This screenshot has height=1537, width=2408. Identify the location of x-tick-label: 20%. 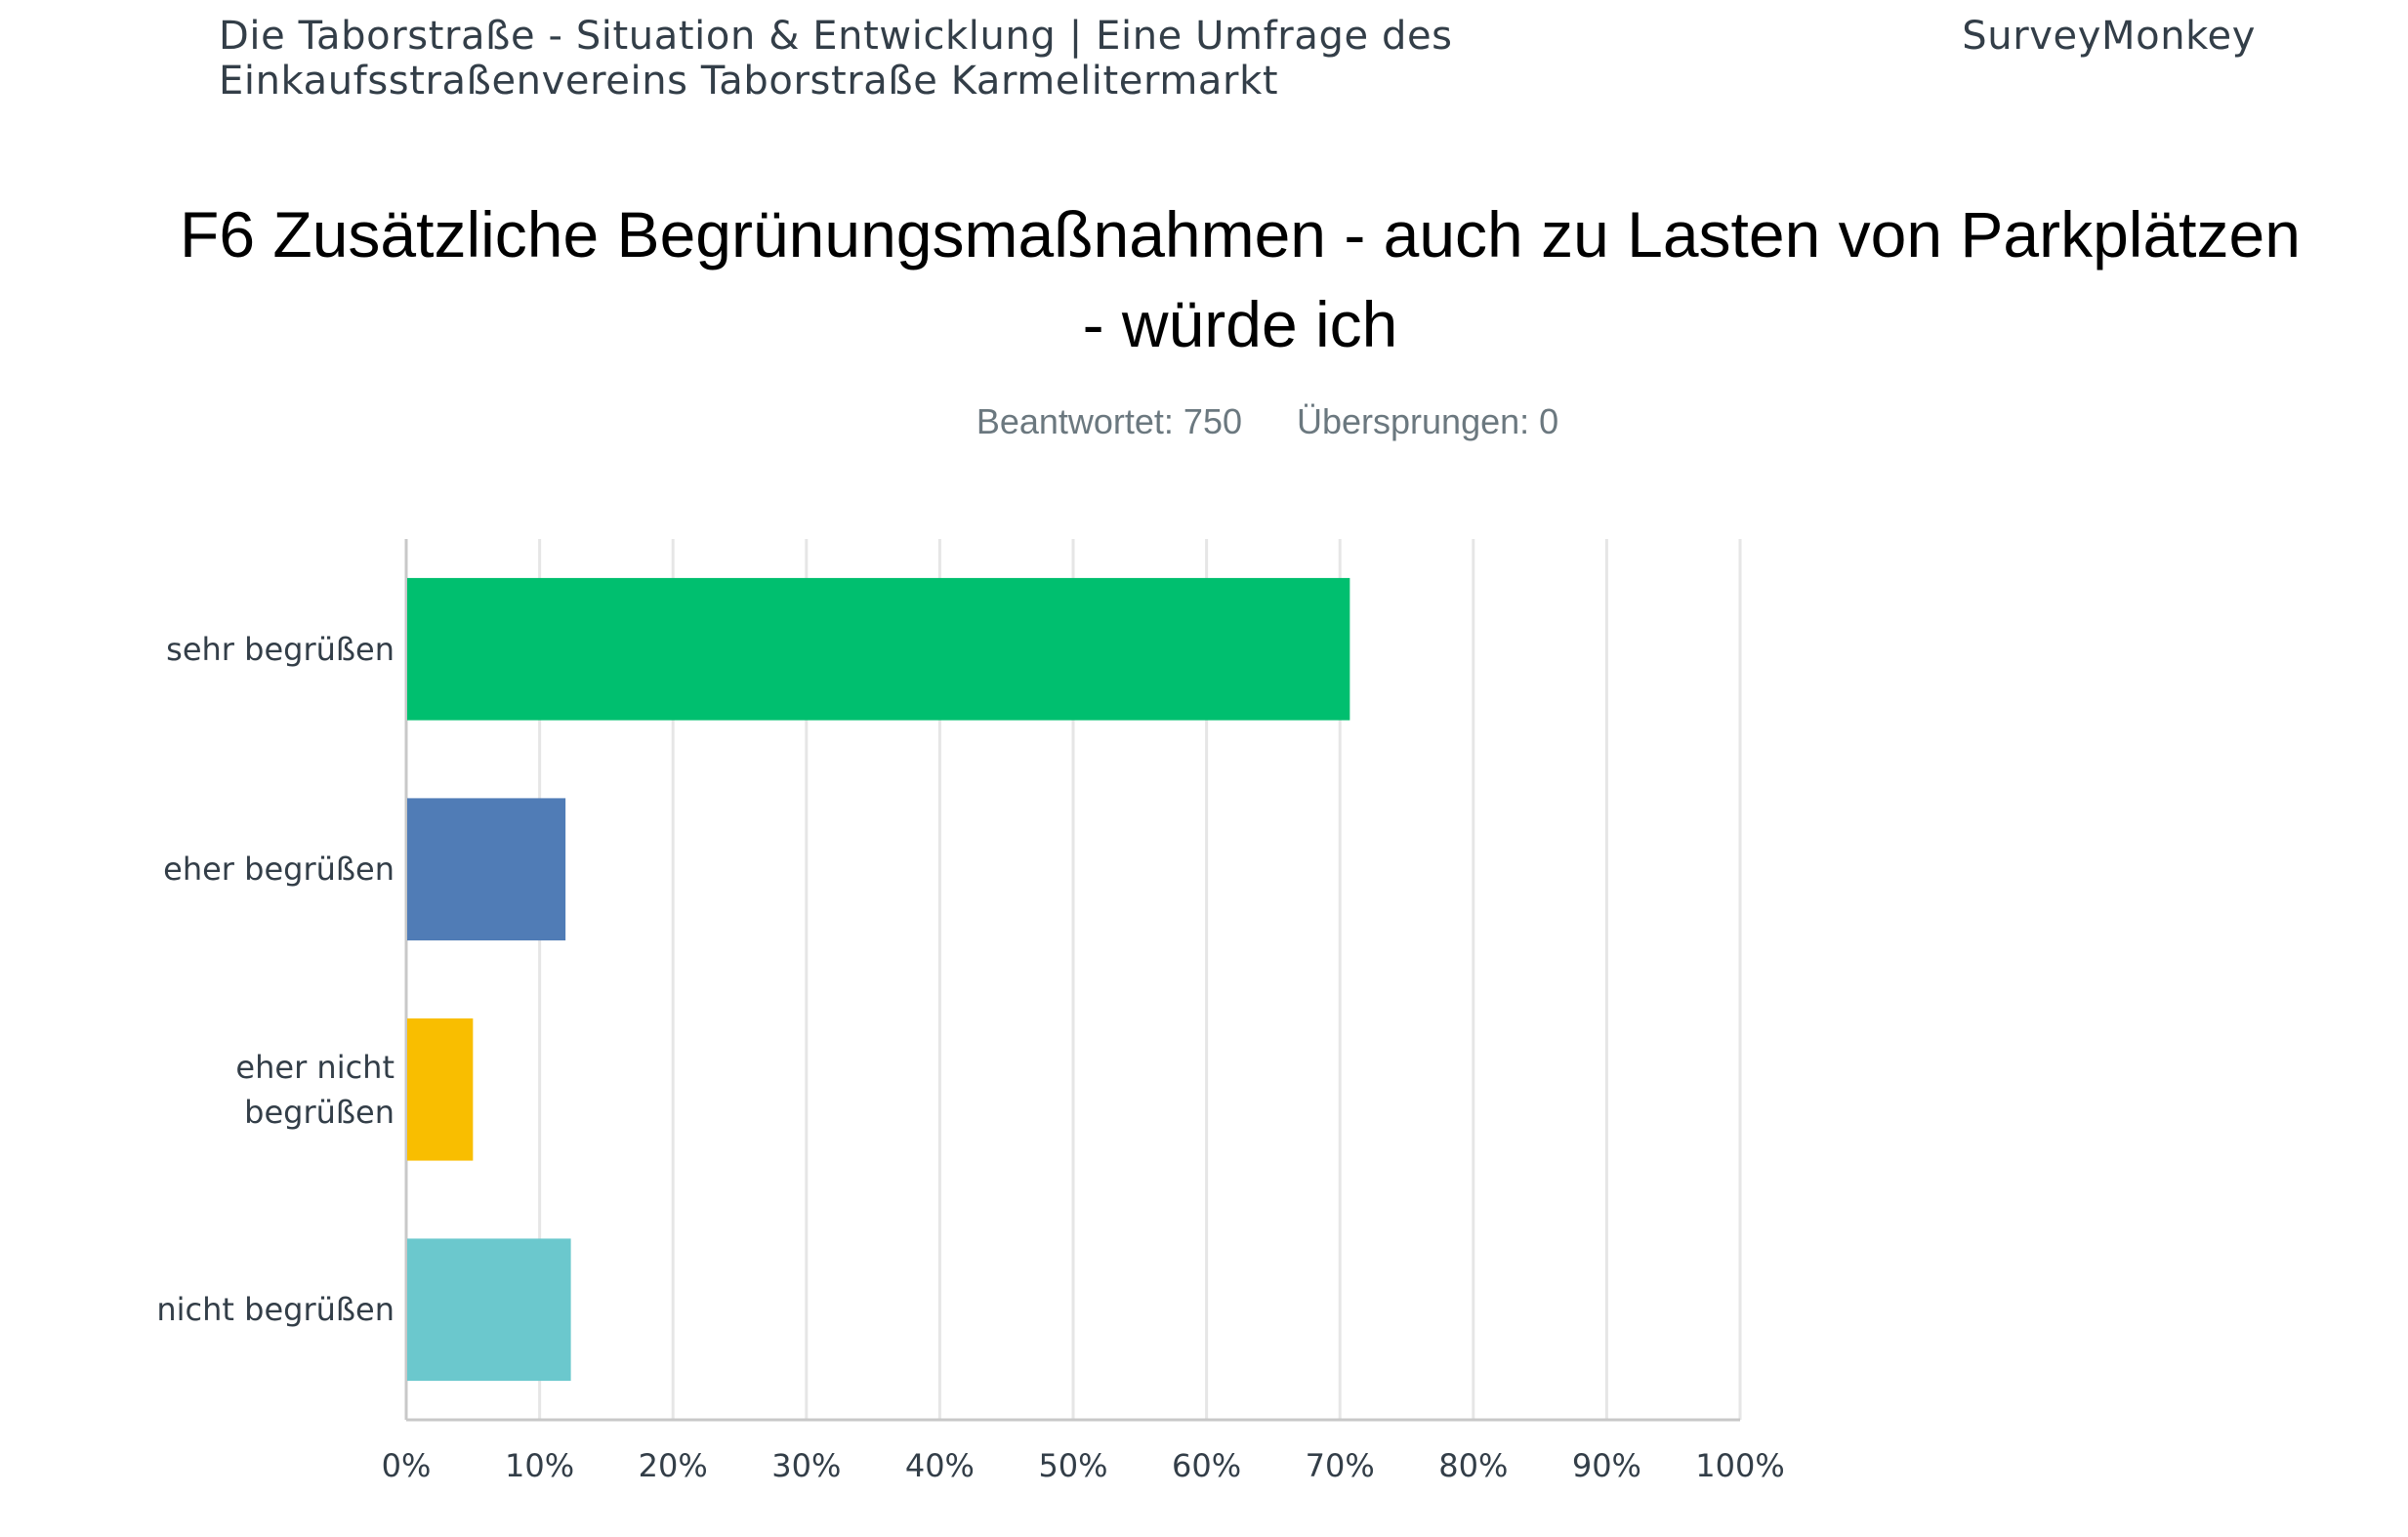
(673, 1465).